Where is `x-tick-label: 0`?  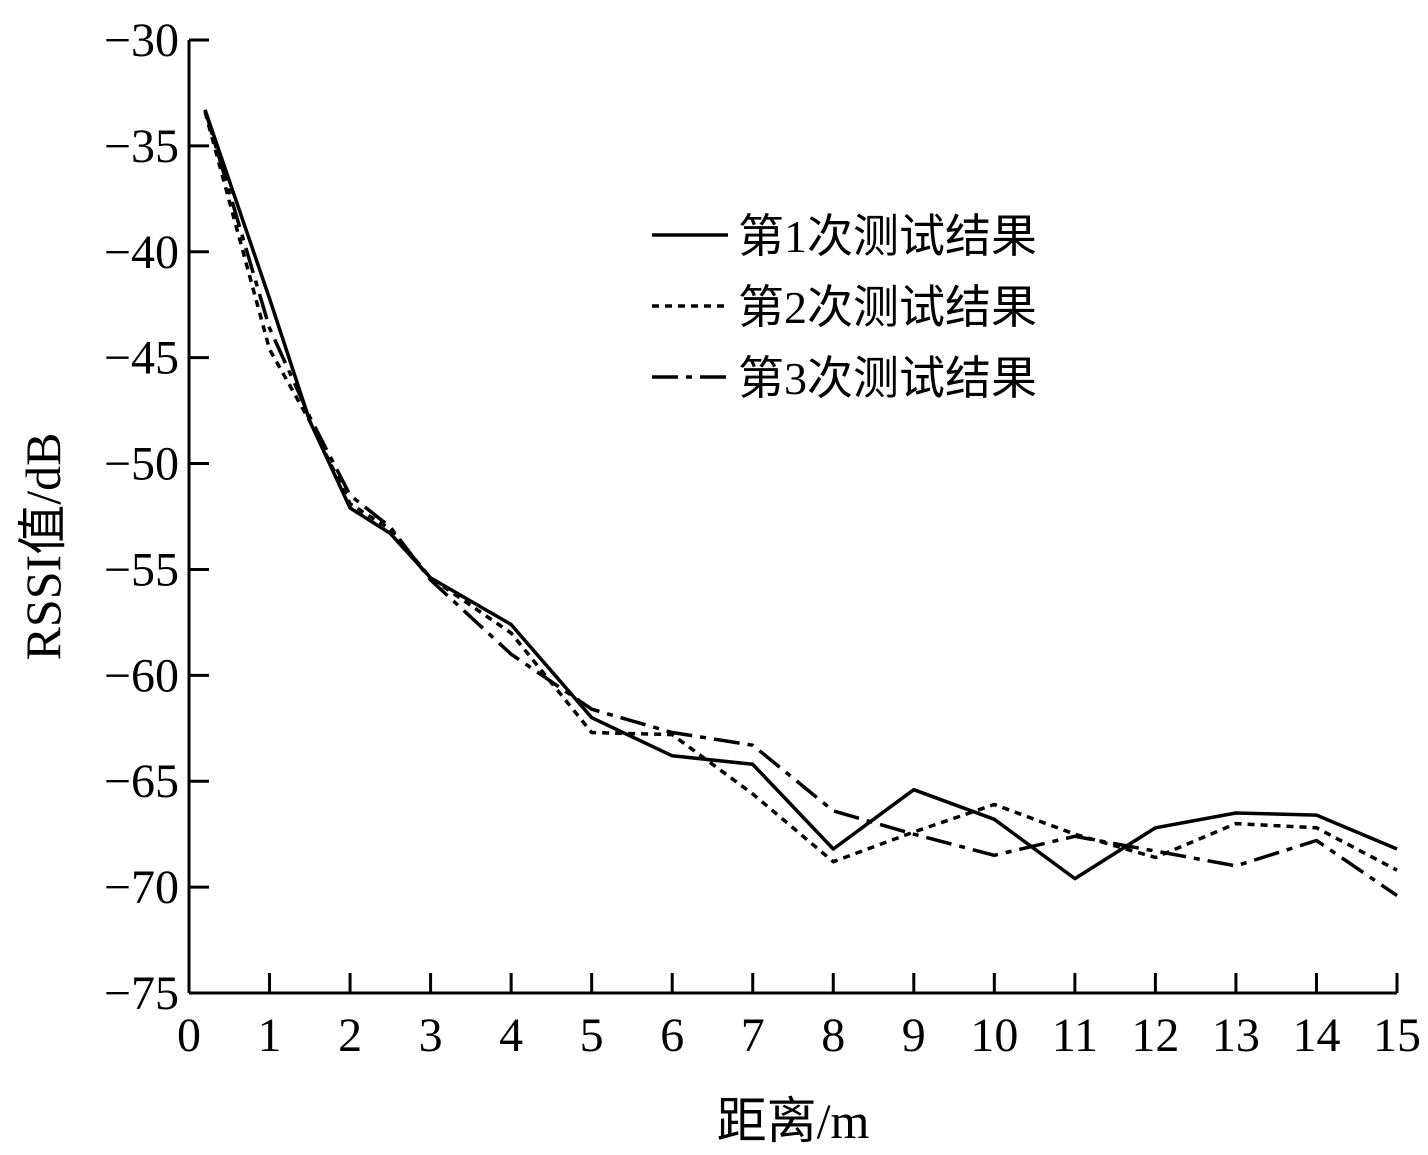
x-tick-label: 0 is located at coordinates (189, 1035).